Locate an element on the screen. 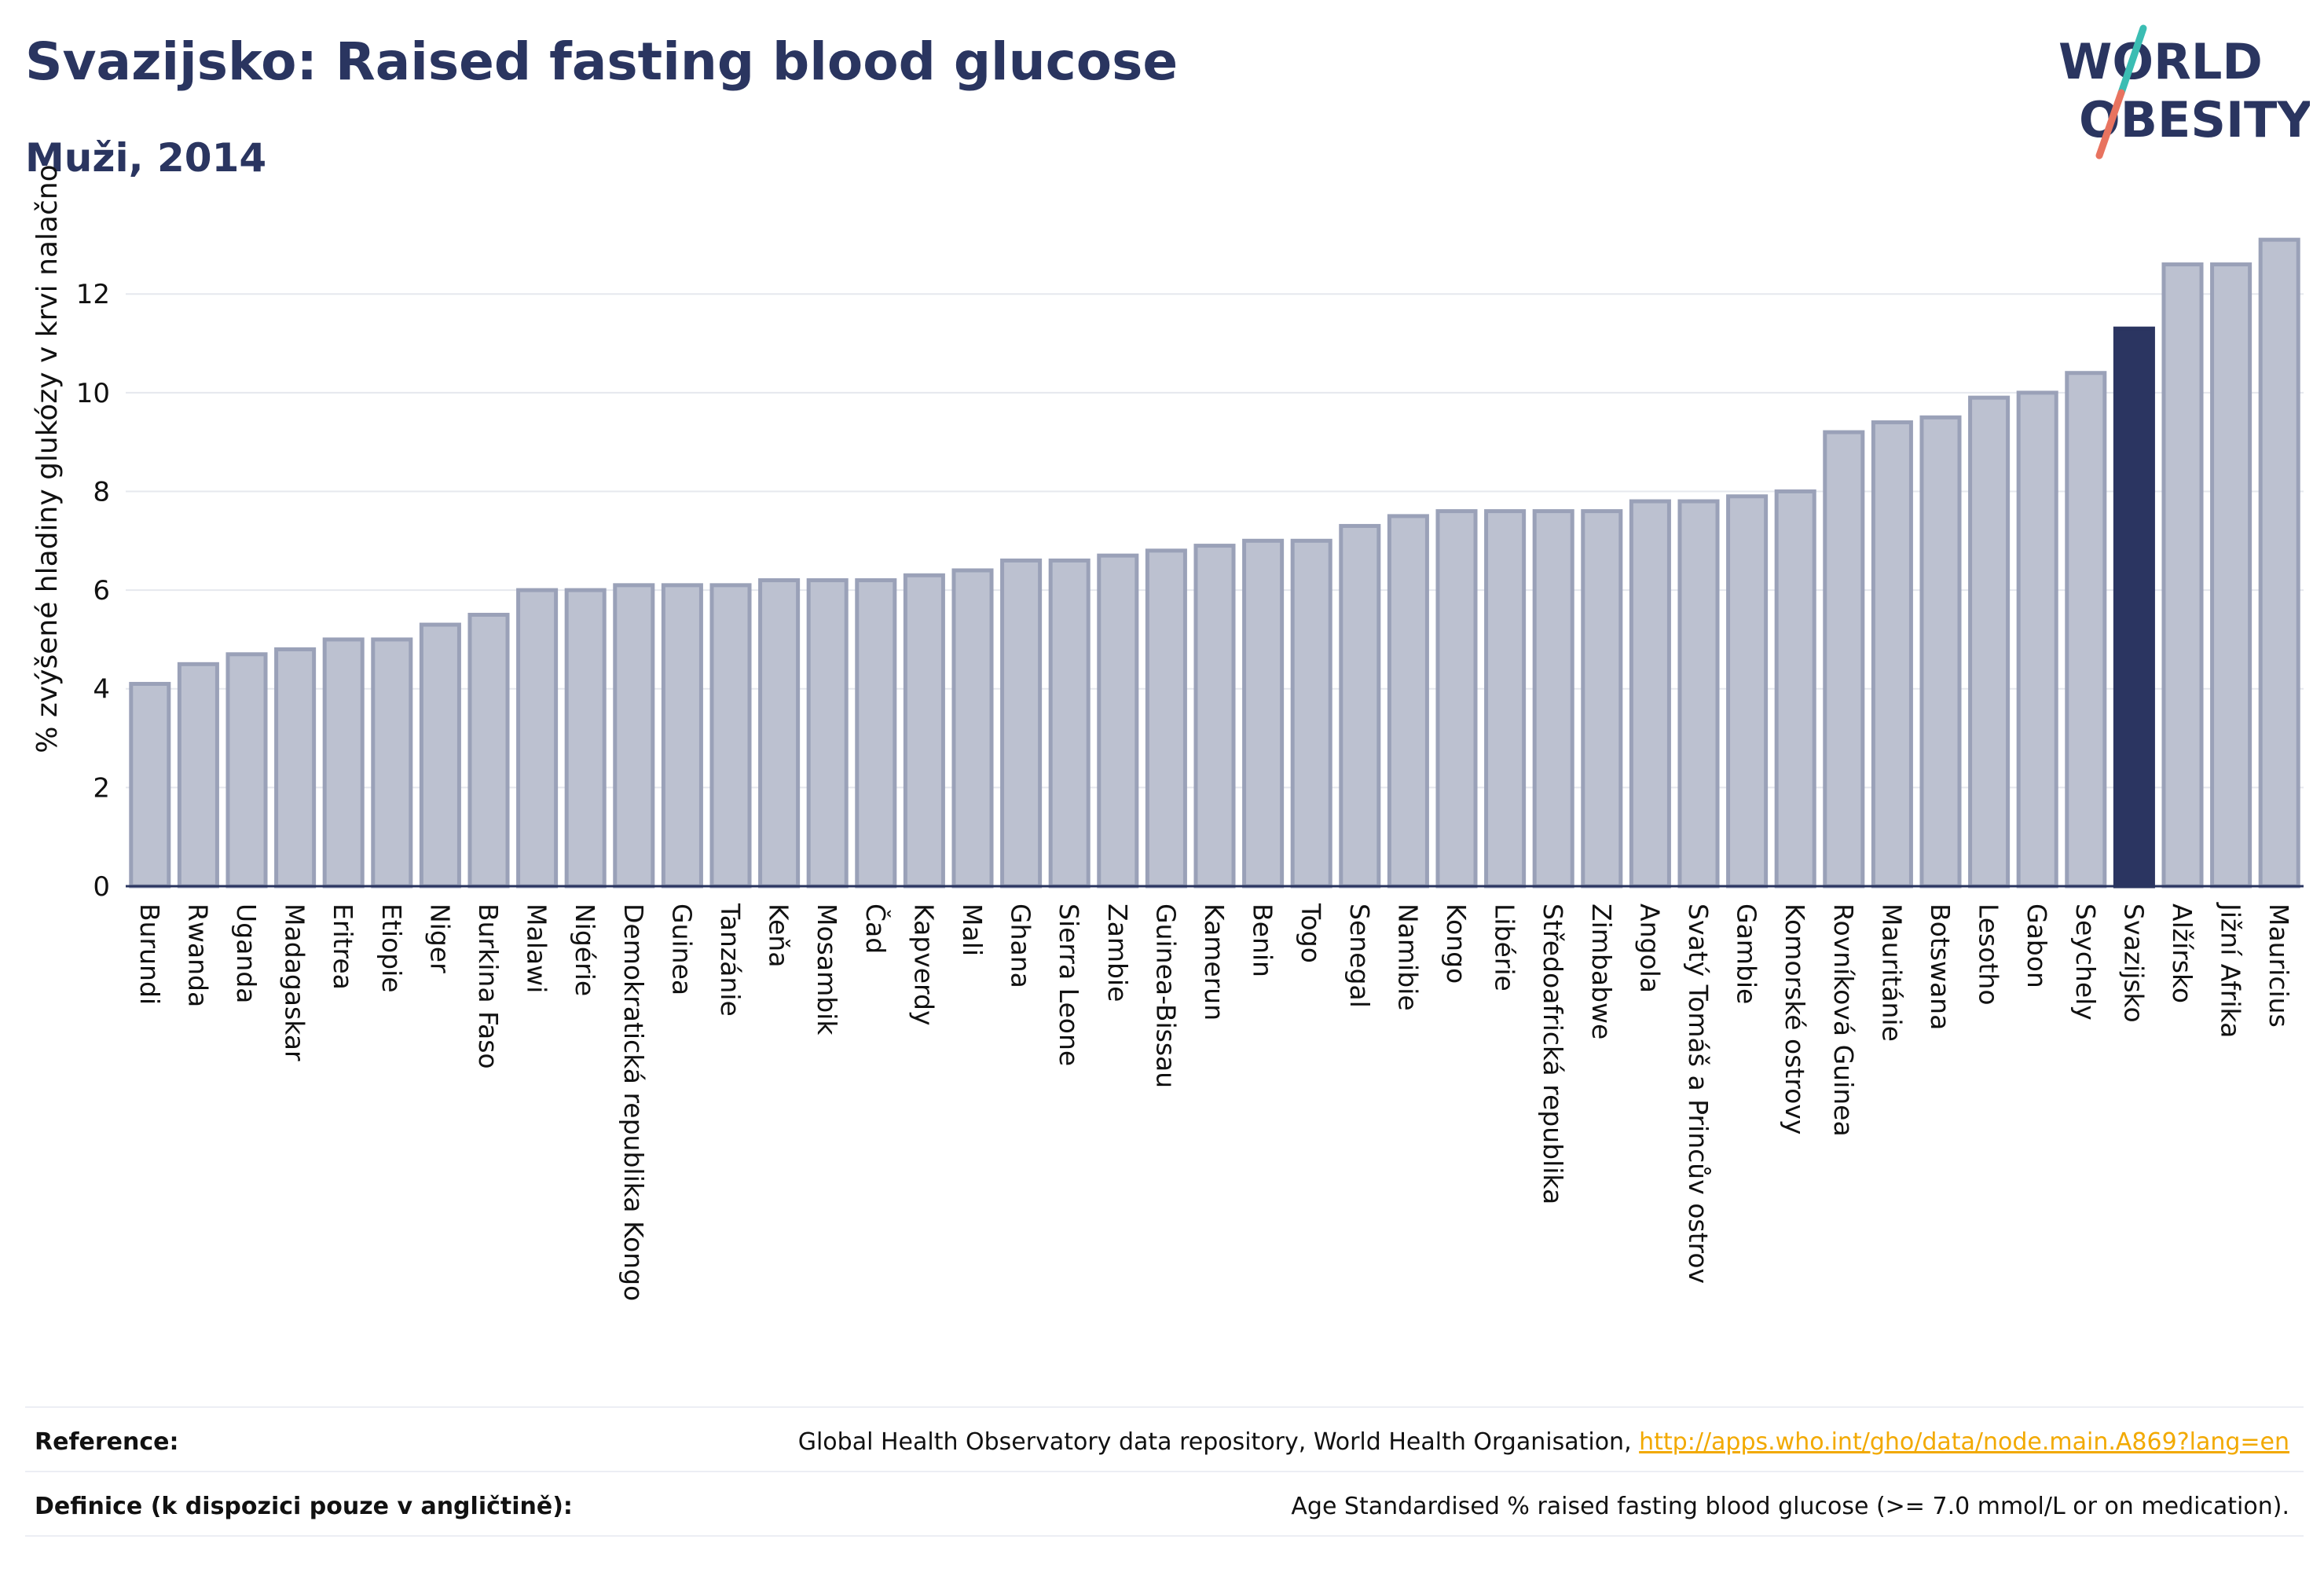 This screenshot has height=1576, width=2324. bar-Gabon is located at coordinates (2037, 639).